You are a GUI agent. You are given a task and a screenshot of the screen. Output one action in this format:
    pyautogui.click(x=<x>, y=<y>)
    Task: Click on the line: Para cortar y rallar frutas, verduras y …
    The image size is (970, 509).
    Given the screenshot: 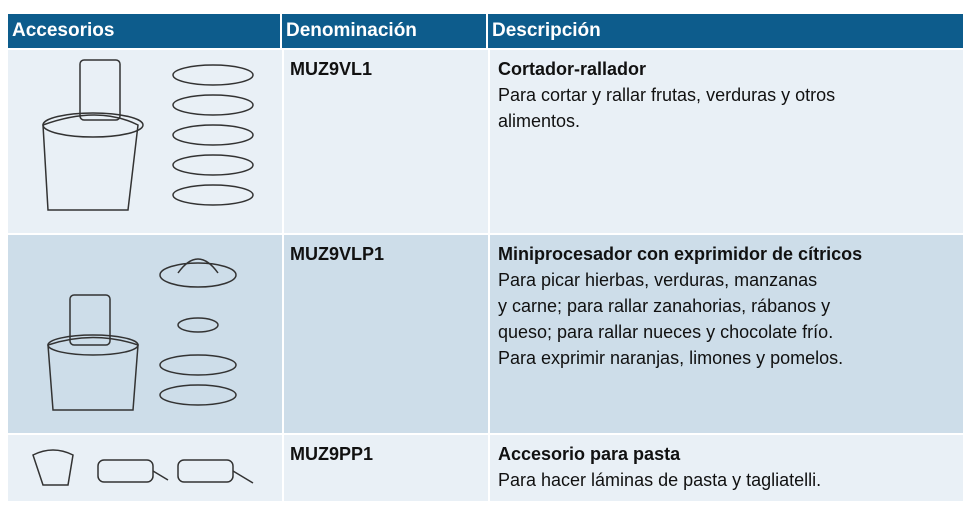 What is the action you would take?
    pyautogui.click(x=667, y=95)
    